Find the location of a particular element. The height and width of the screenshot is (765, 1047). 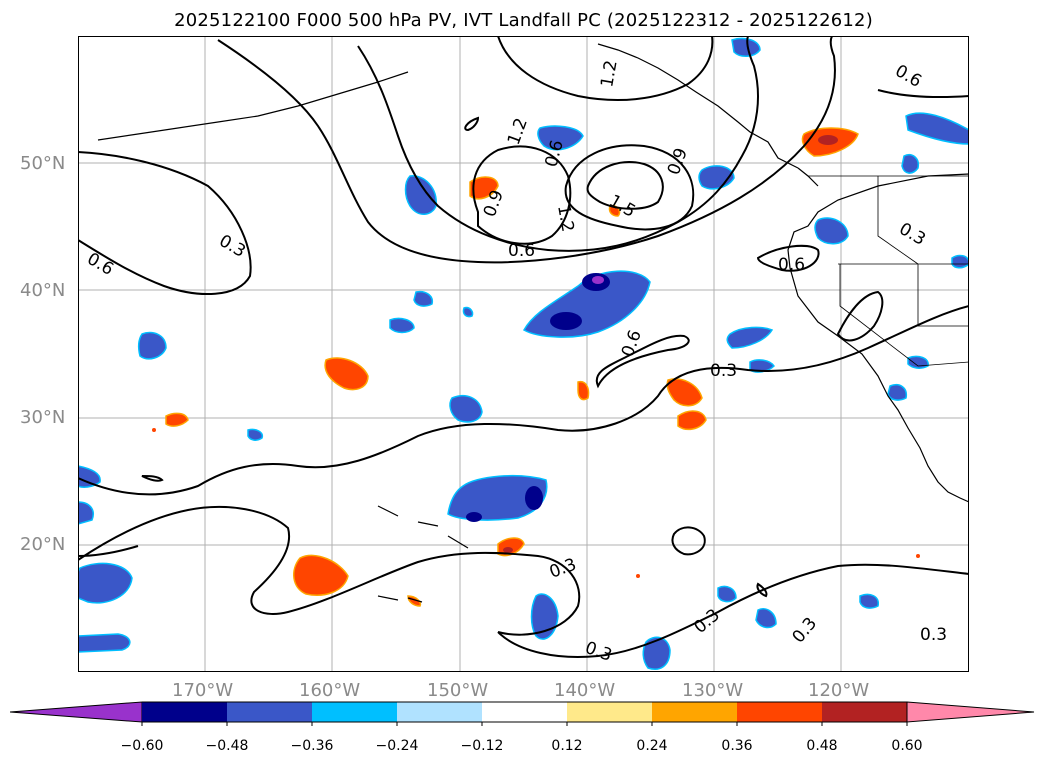

lat-label-40n: 40°N is located at coordinates (43, 290).